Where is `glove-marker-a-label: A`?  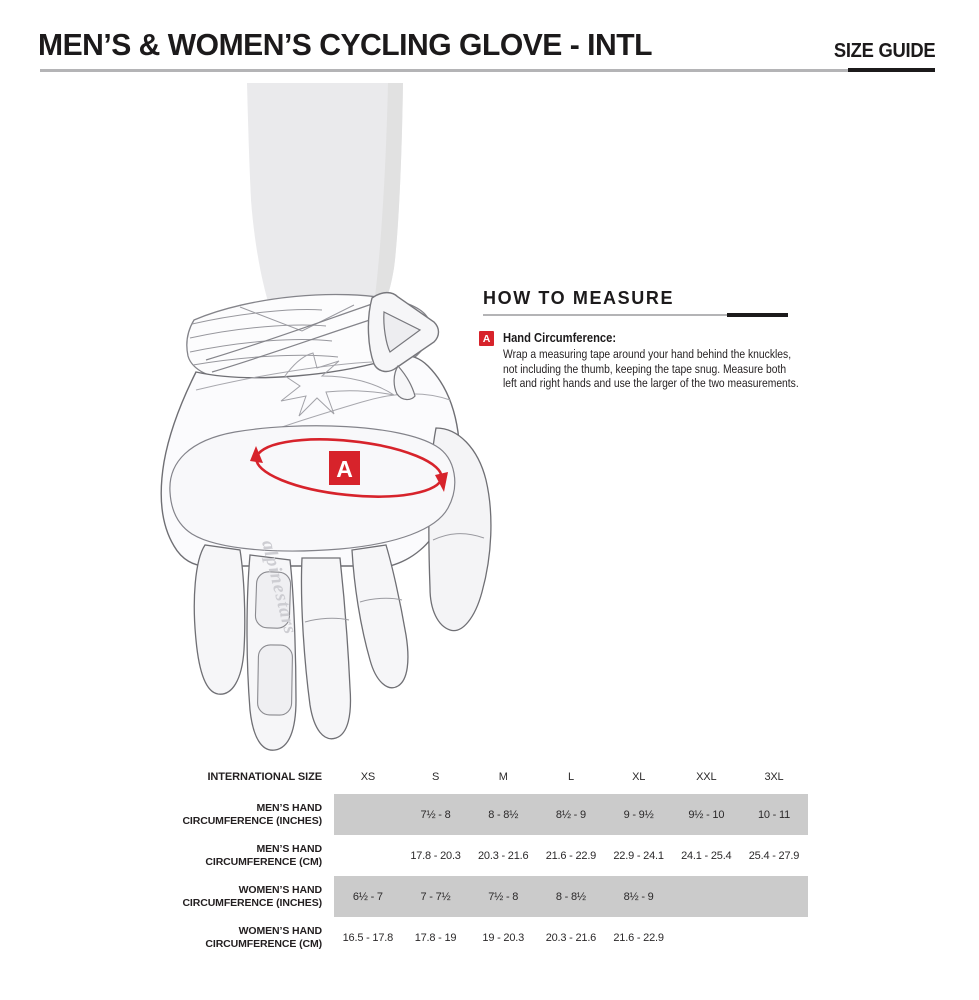
glove-marker-a-label: A is located at coordinates (344, 469).